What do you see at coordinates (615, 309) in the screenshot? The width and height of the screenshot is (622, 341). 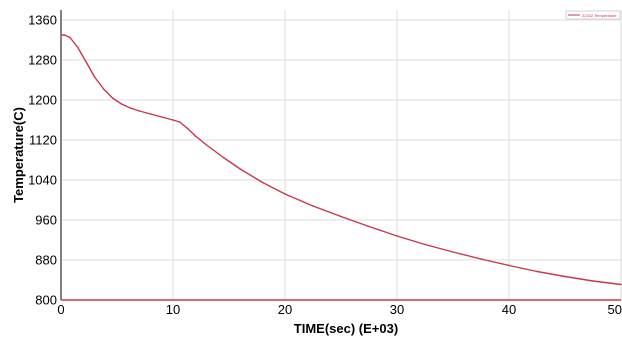 I see `x-tick-label: 50` at bounding box center [615, 309].